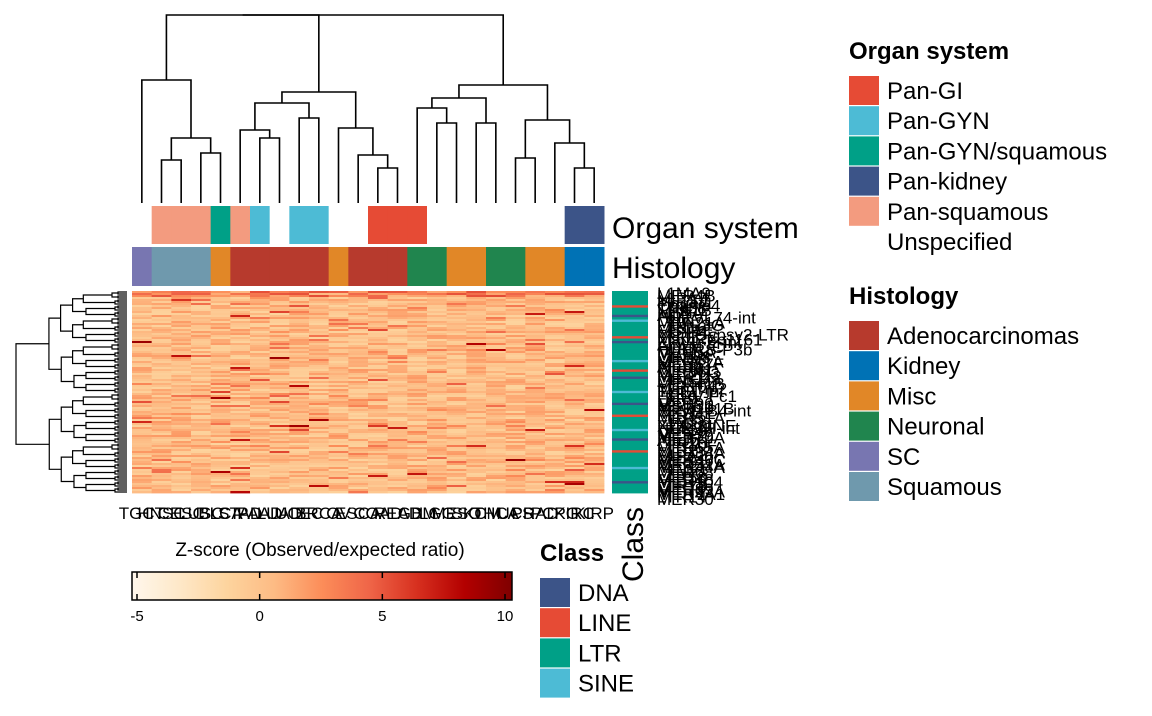  What do you see at coordinates (630, 392) in the screenshot?
I see `class-cell` at bounding box center [630, 392].